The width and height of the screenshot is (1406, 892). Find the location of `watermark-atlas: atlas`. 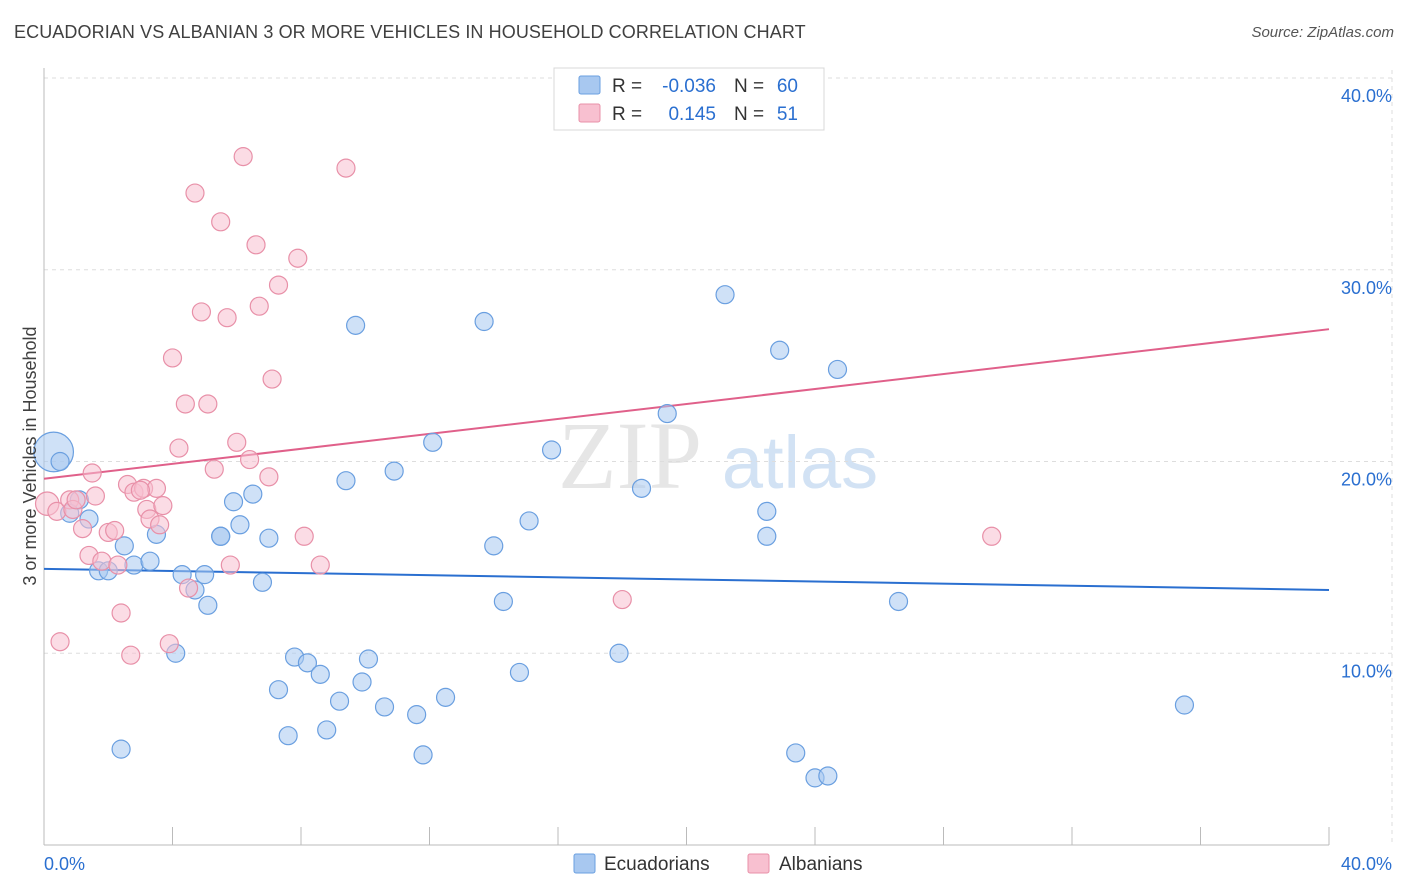

watermark-atlas: atlas is located at coordinates (800, 462).